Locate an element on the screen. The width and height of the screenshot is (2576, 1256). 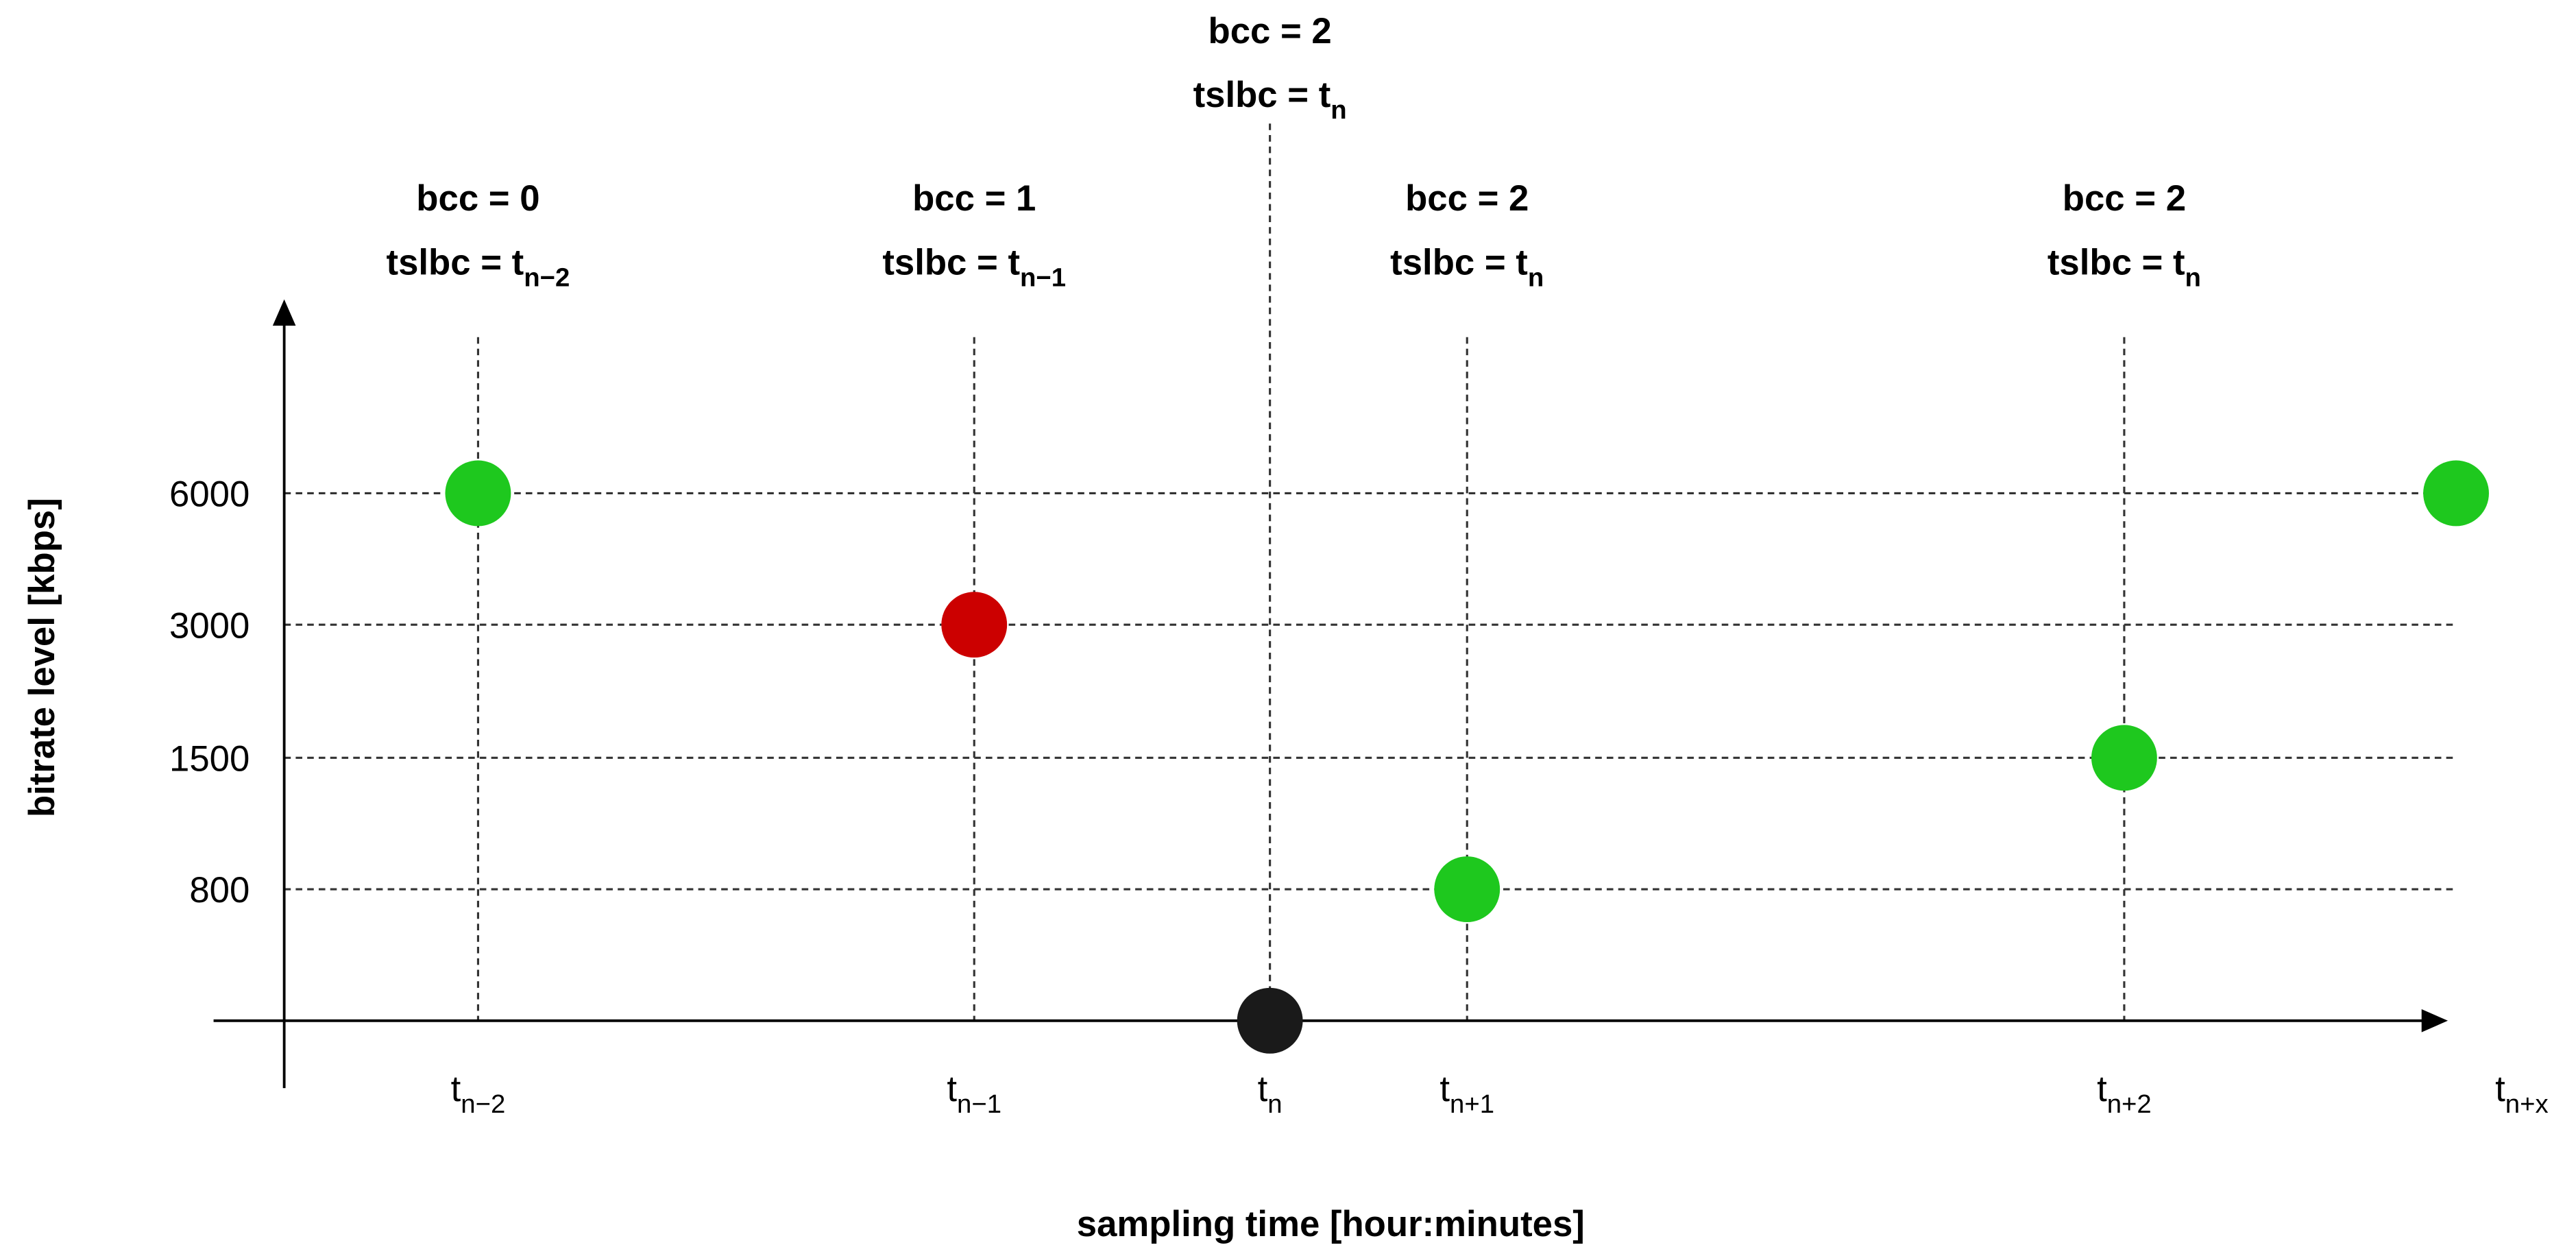
x-label: tn+2 is located at coordinates (2124, 1094).